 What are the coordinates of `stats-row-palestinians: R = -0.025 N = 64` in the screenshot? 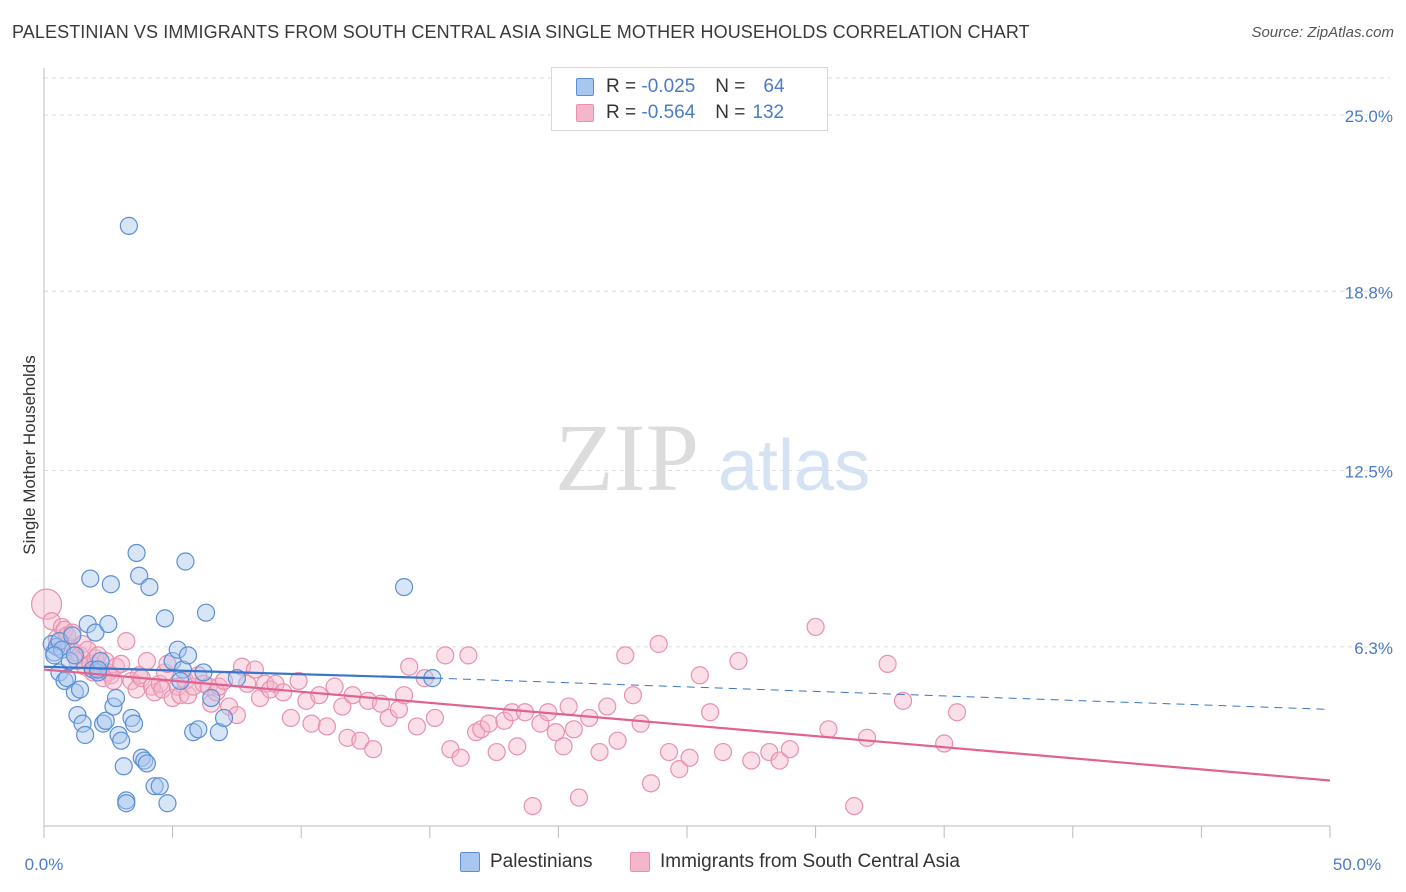 It's located at (680, 87).